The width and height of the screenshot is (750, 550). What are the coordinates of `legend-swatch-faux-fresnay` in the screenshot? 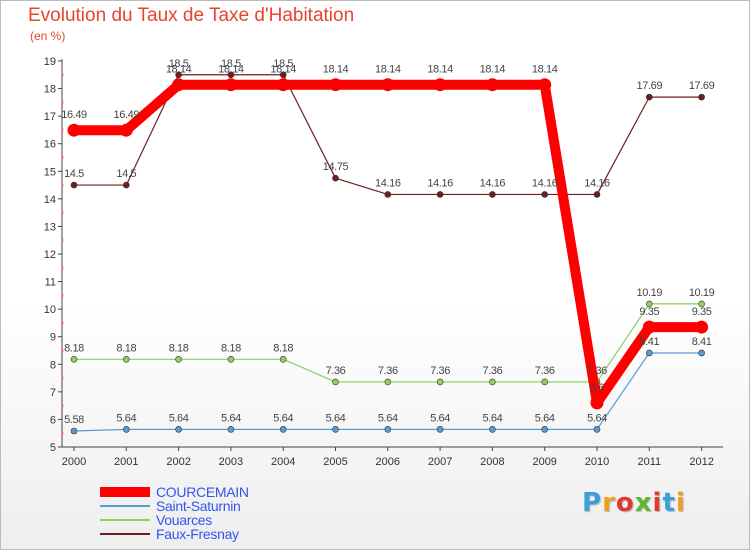 It's located at (125, 534).